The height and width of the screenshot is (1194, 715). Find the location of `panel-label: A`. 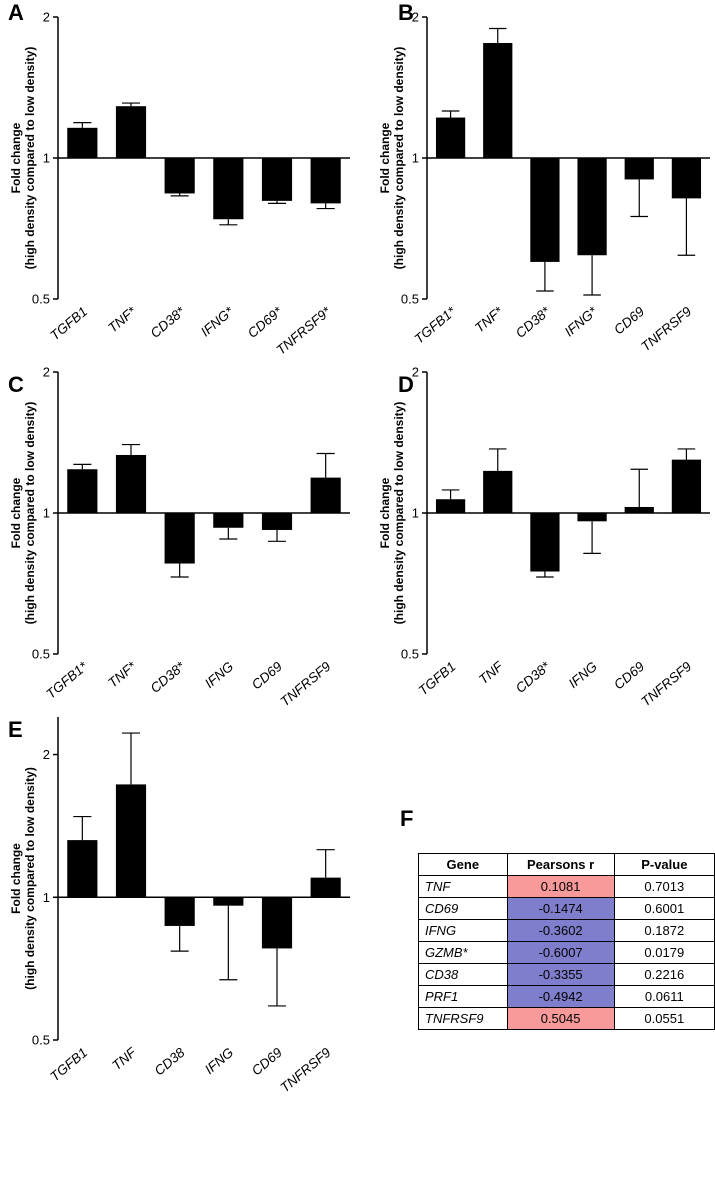

panel-label: A is located at coordinates (16, 12).